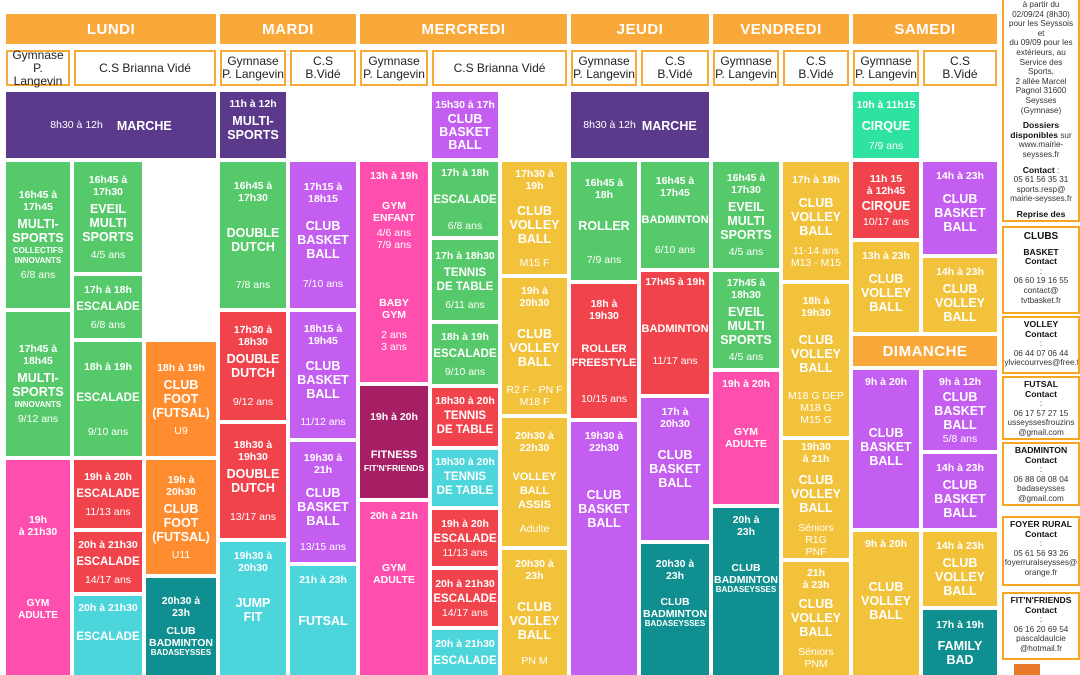 This screenshot has height=675, width=1080. Describe the element at coordinates (323, 620) in the screenshot. I see `activity-block: 21h à 23h FUTSAL` at that location.